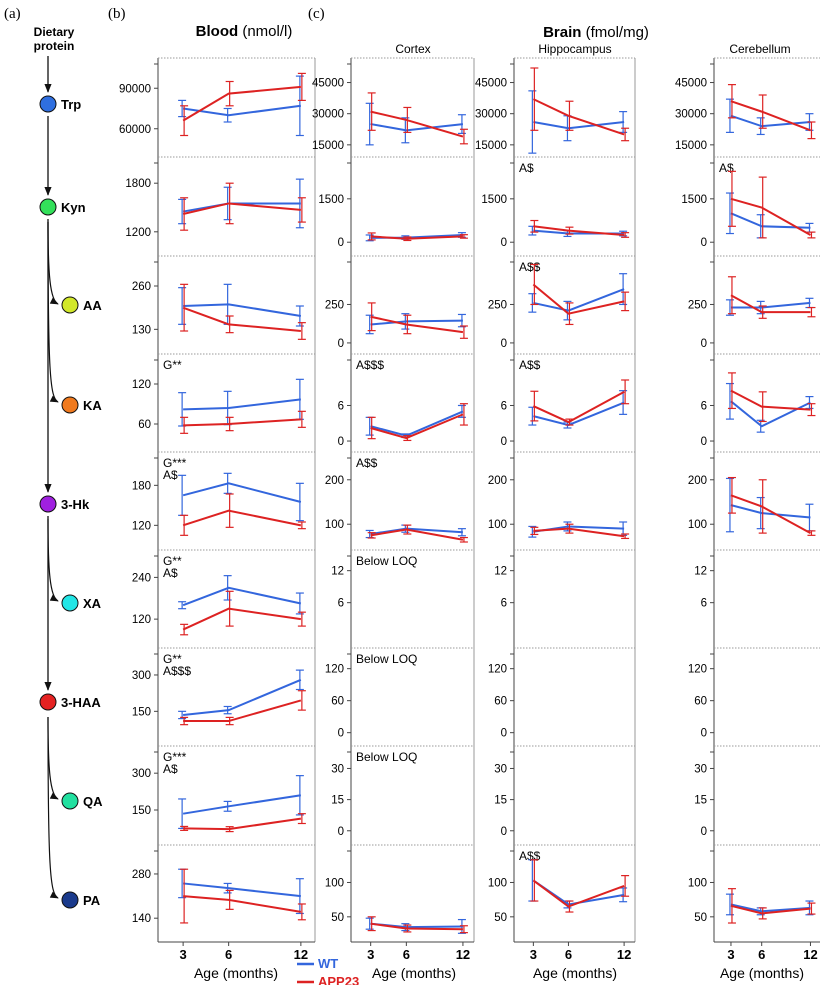 This screenshot has width=821, height=985. Describe the element at coordinates (370, 365) in the screenshot. I see `significance-annotation: A$$$` at that location.